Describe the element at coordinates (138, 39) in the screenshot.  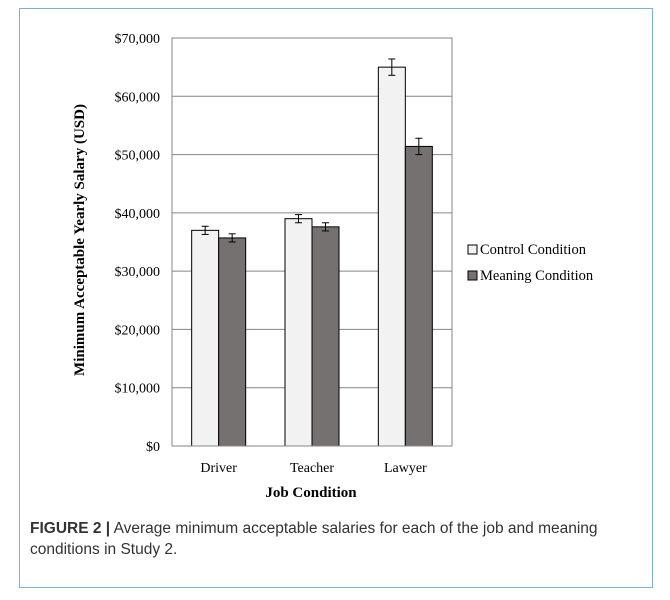
I see `y-tick-label: $70,000` at that location.